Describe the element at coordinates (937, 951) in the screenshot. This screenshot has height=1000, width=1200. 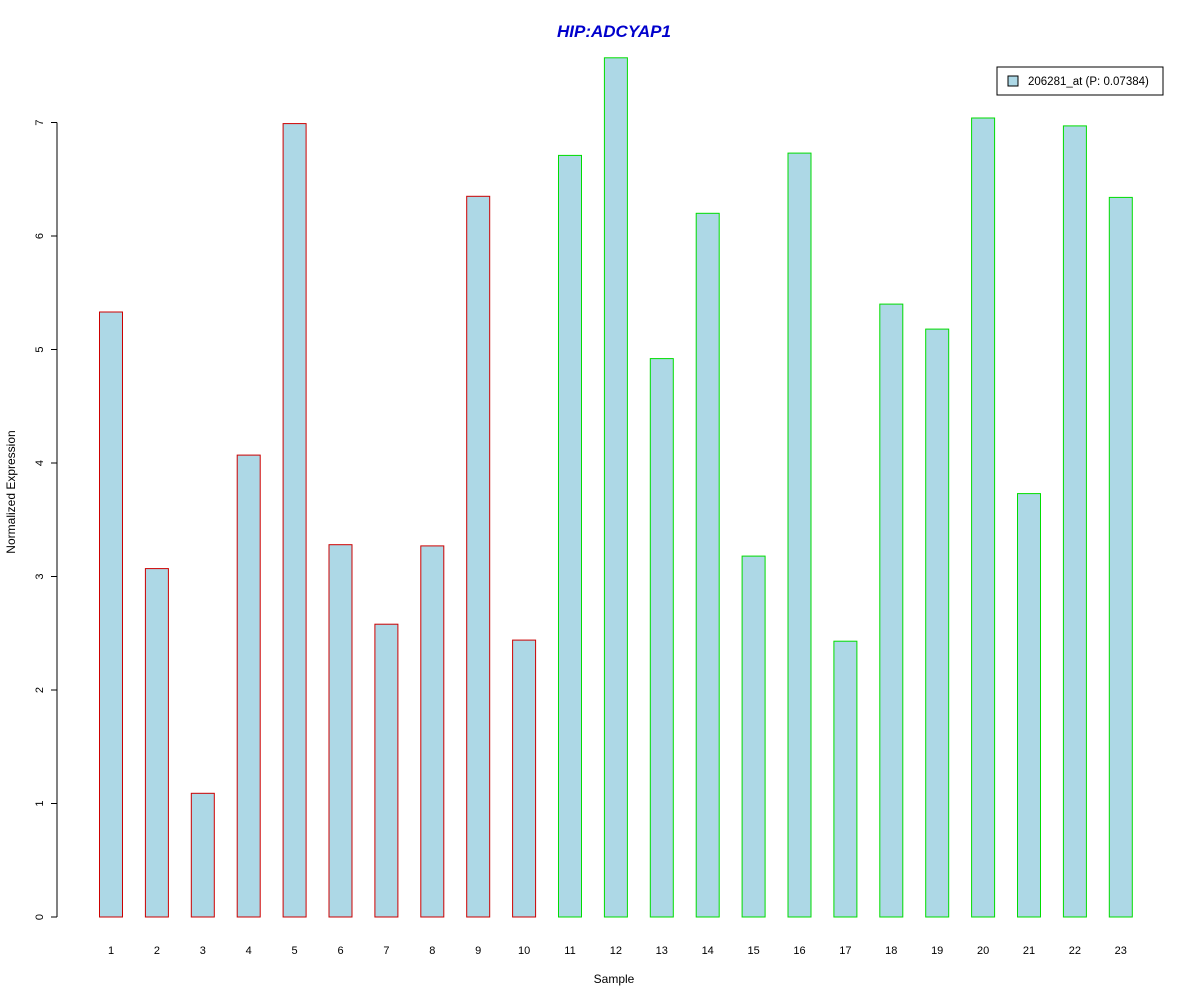
I see `x-tick-label: 19` at that location.